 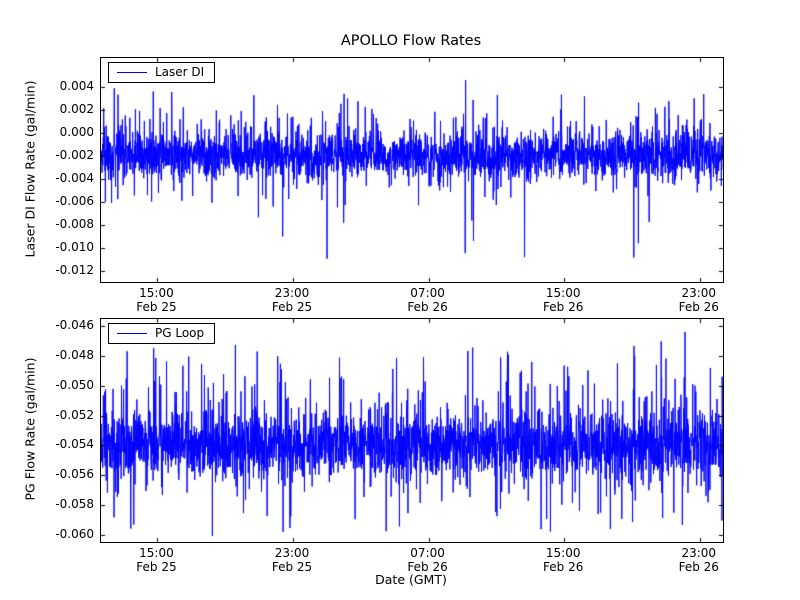 I want to click on legend-pg-loop: PG Loop, so click(x=162, y=333).